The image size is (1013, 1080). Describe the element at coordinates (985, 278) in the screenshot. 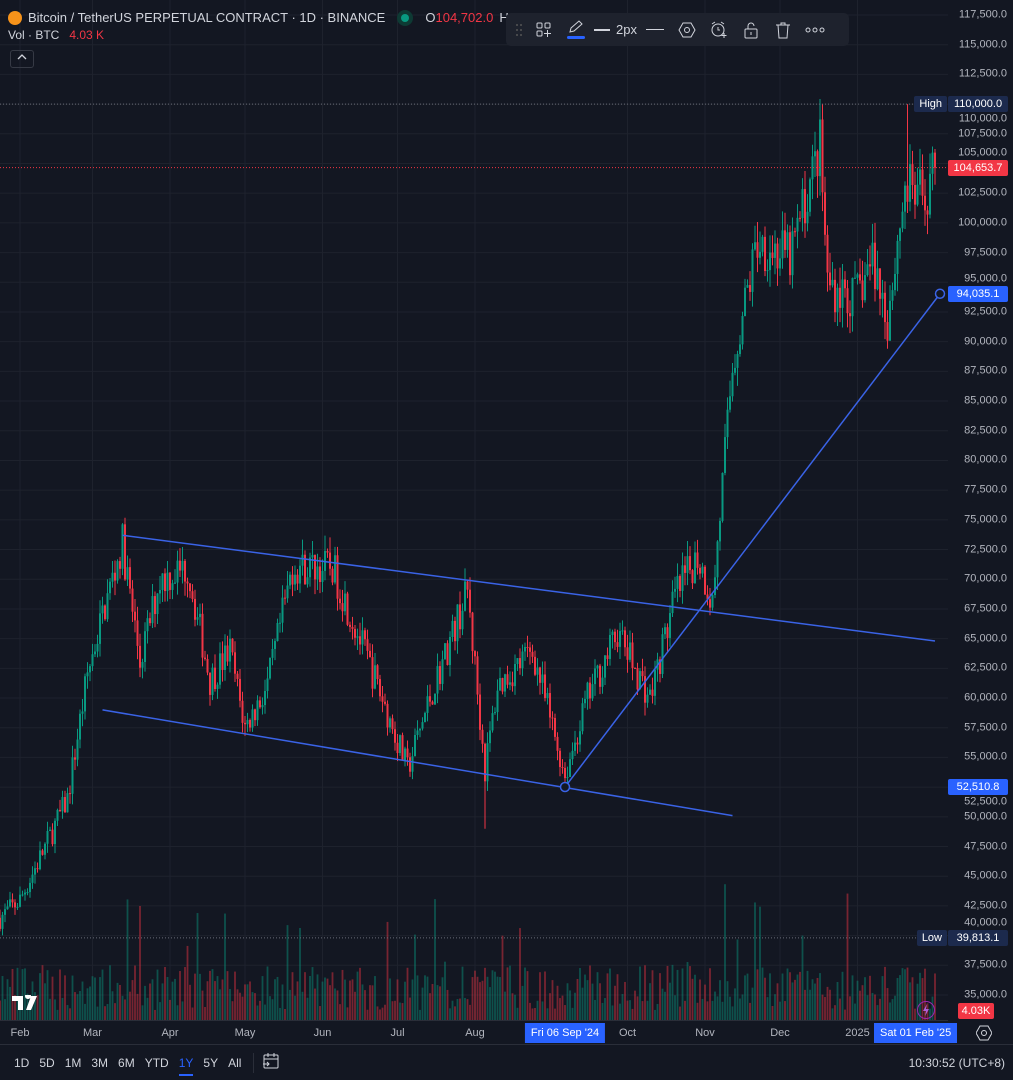

I see `price-tick-label: 95,000.0` at that location.